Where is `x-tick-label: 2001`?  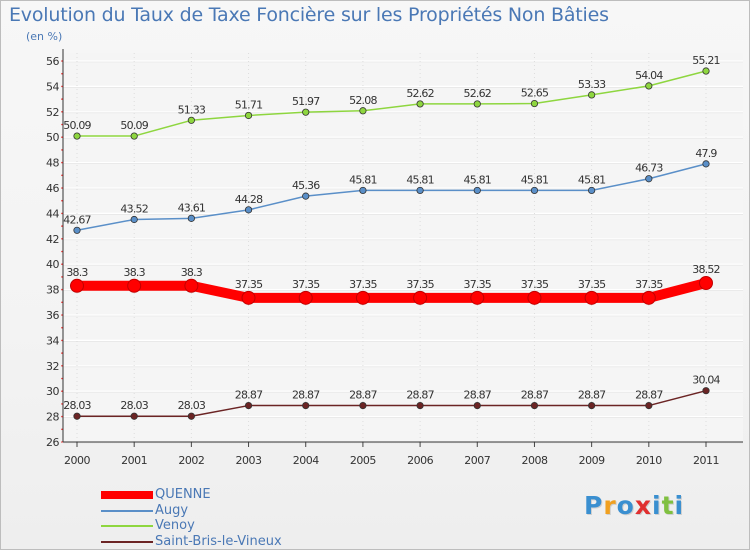
x-tick-label: 2001 is located at coordinates (134, 460).